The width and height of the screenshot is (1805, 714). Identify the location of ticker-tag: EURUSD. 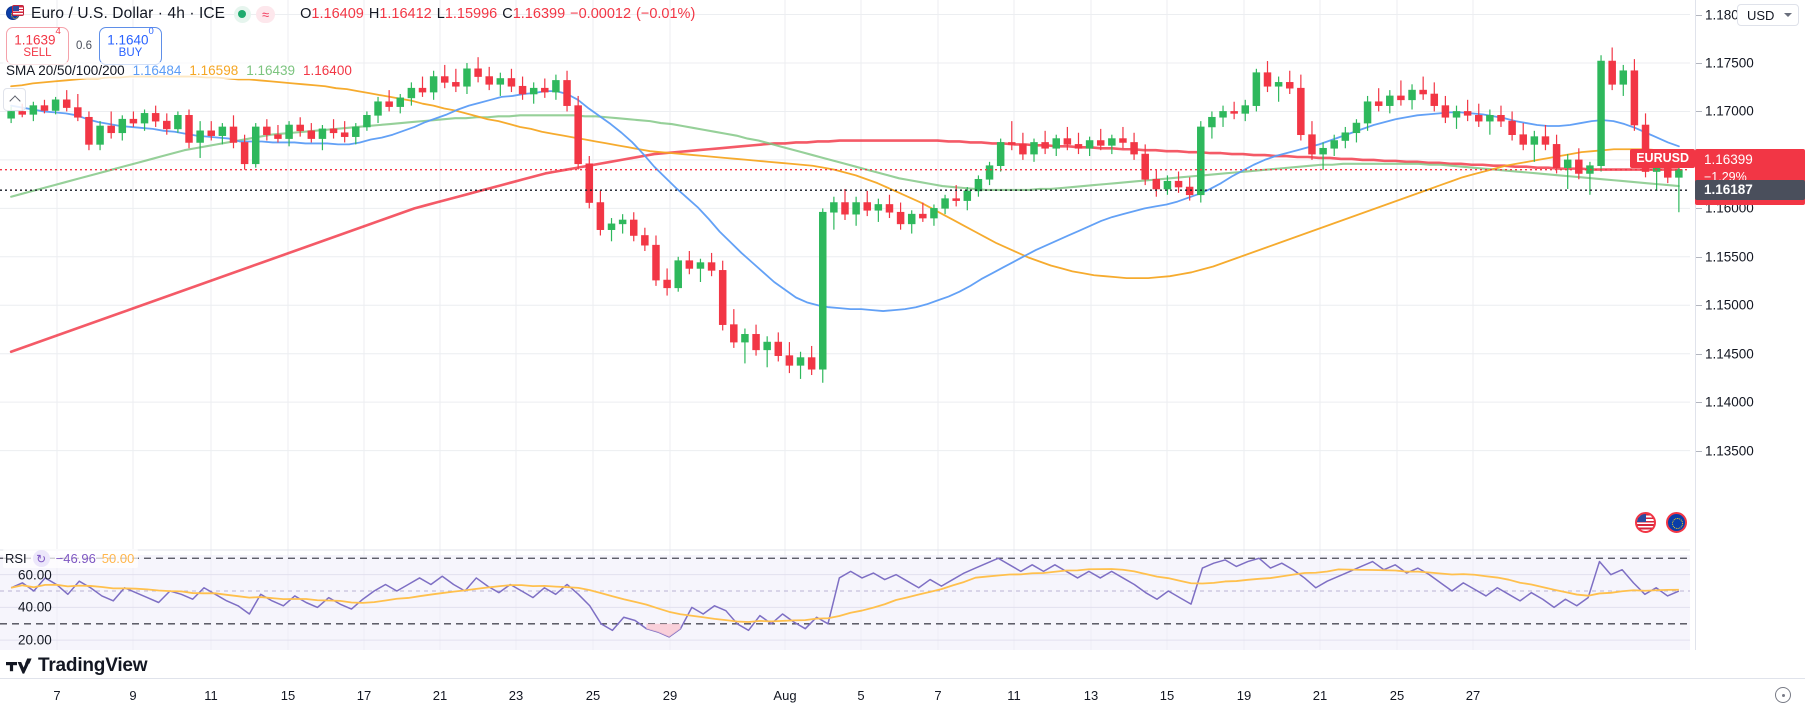
(1662, 158).